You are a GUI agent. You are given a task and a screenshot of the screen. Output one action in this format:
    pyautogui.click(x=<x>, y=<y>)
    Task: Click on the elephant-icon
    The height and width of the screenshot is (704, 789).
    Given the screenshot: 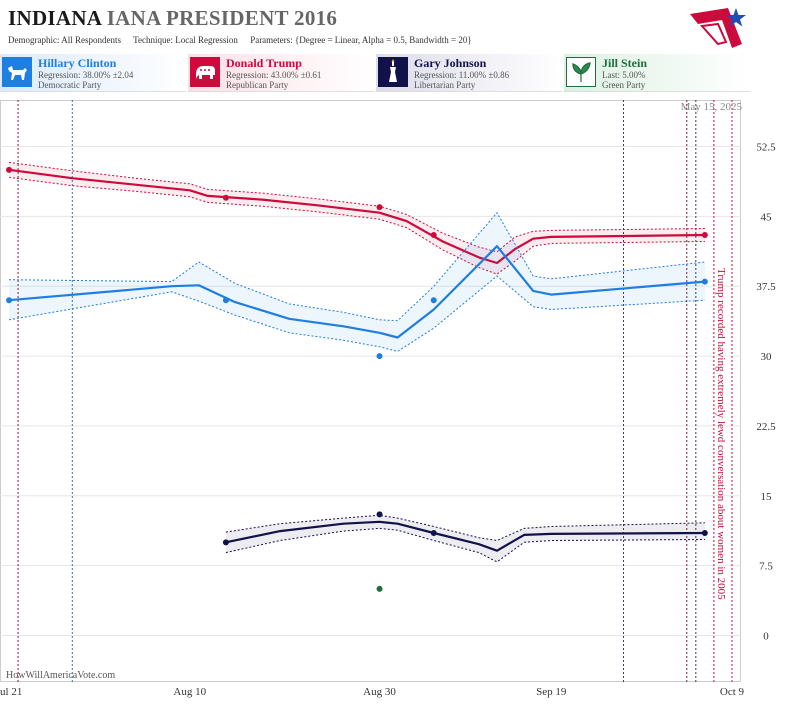 What is the action you would take?
    pyautogui.click(x=205, y=72)
    